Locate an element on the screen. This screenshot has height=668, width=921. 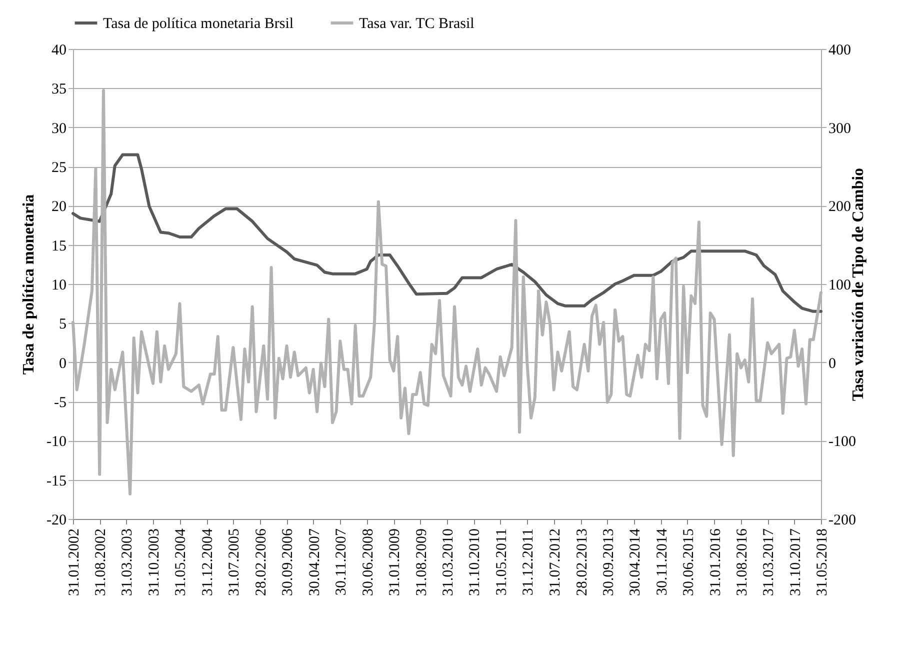
x-tick-label: 30.09.2006 is located at coordinates (288, 562).